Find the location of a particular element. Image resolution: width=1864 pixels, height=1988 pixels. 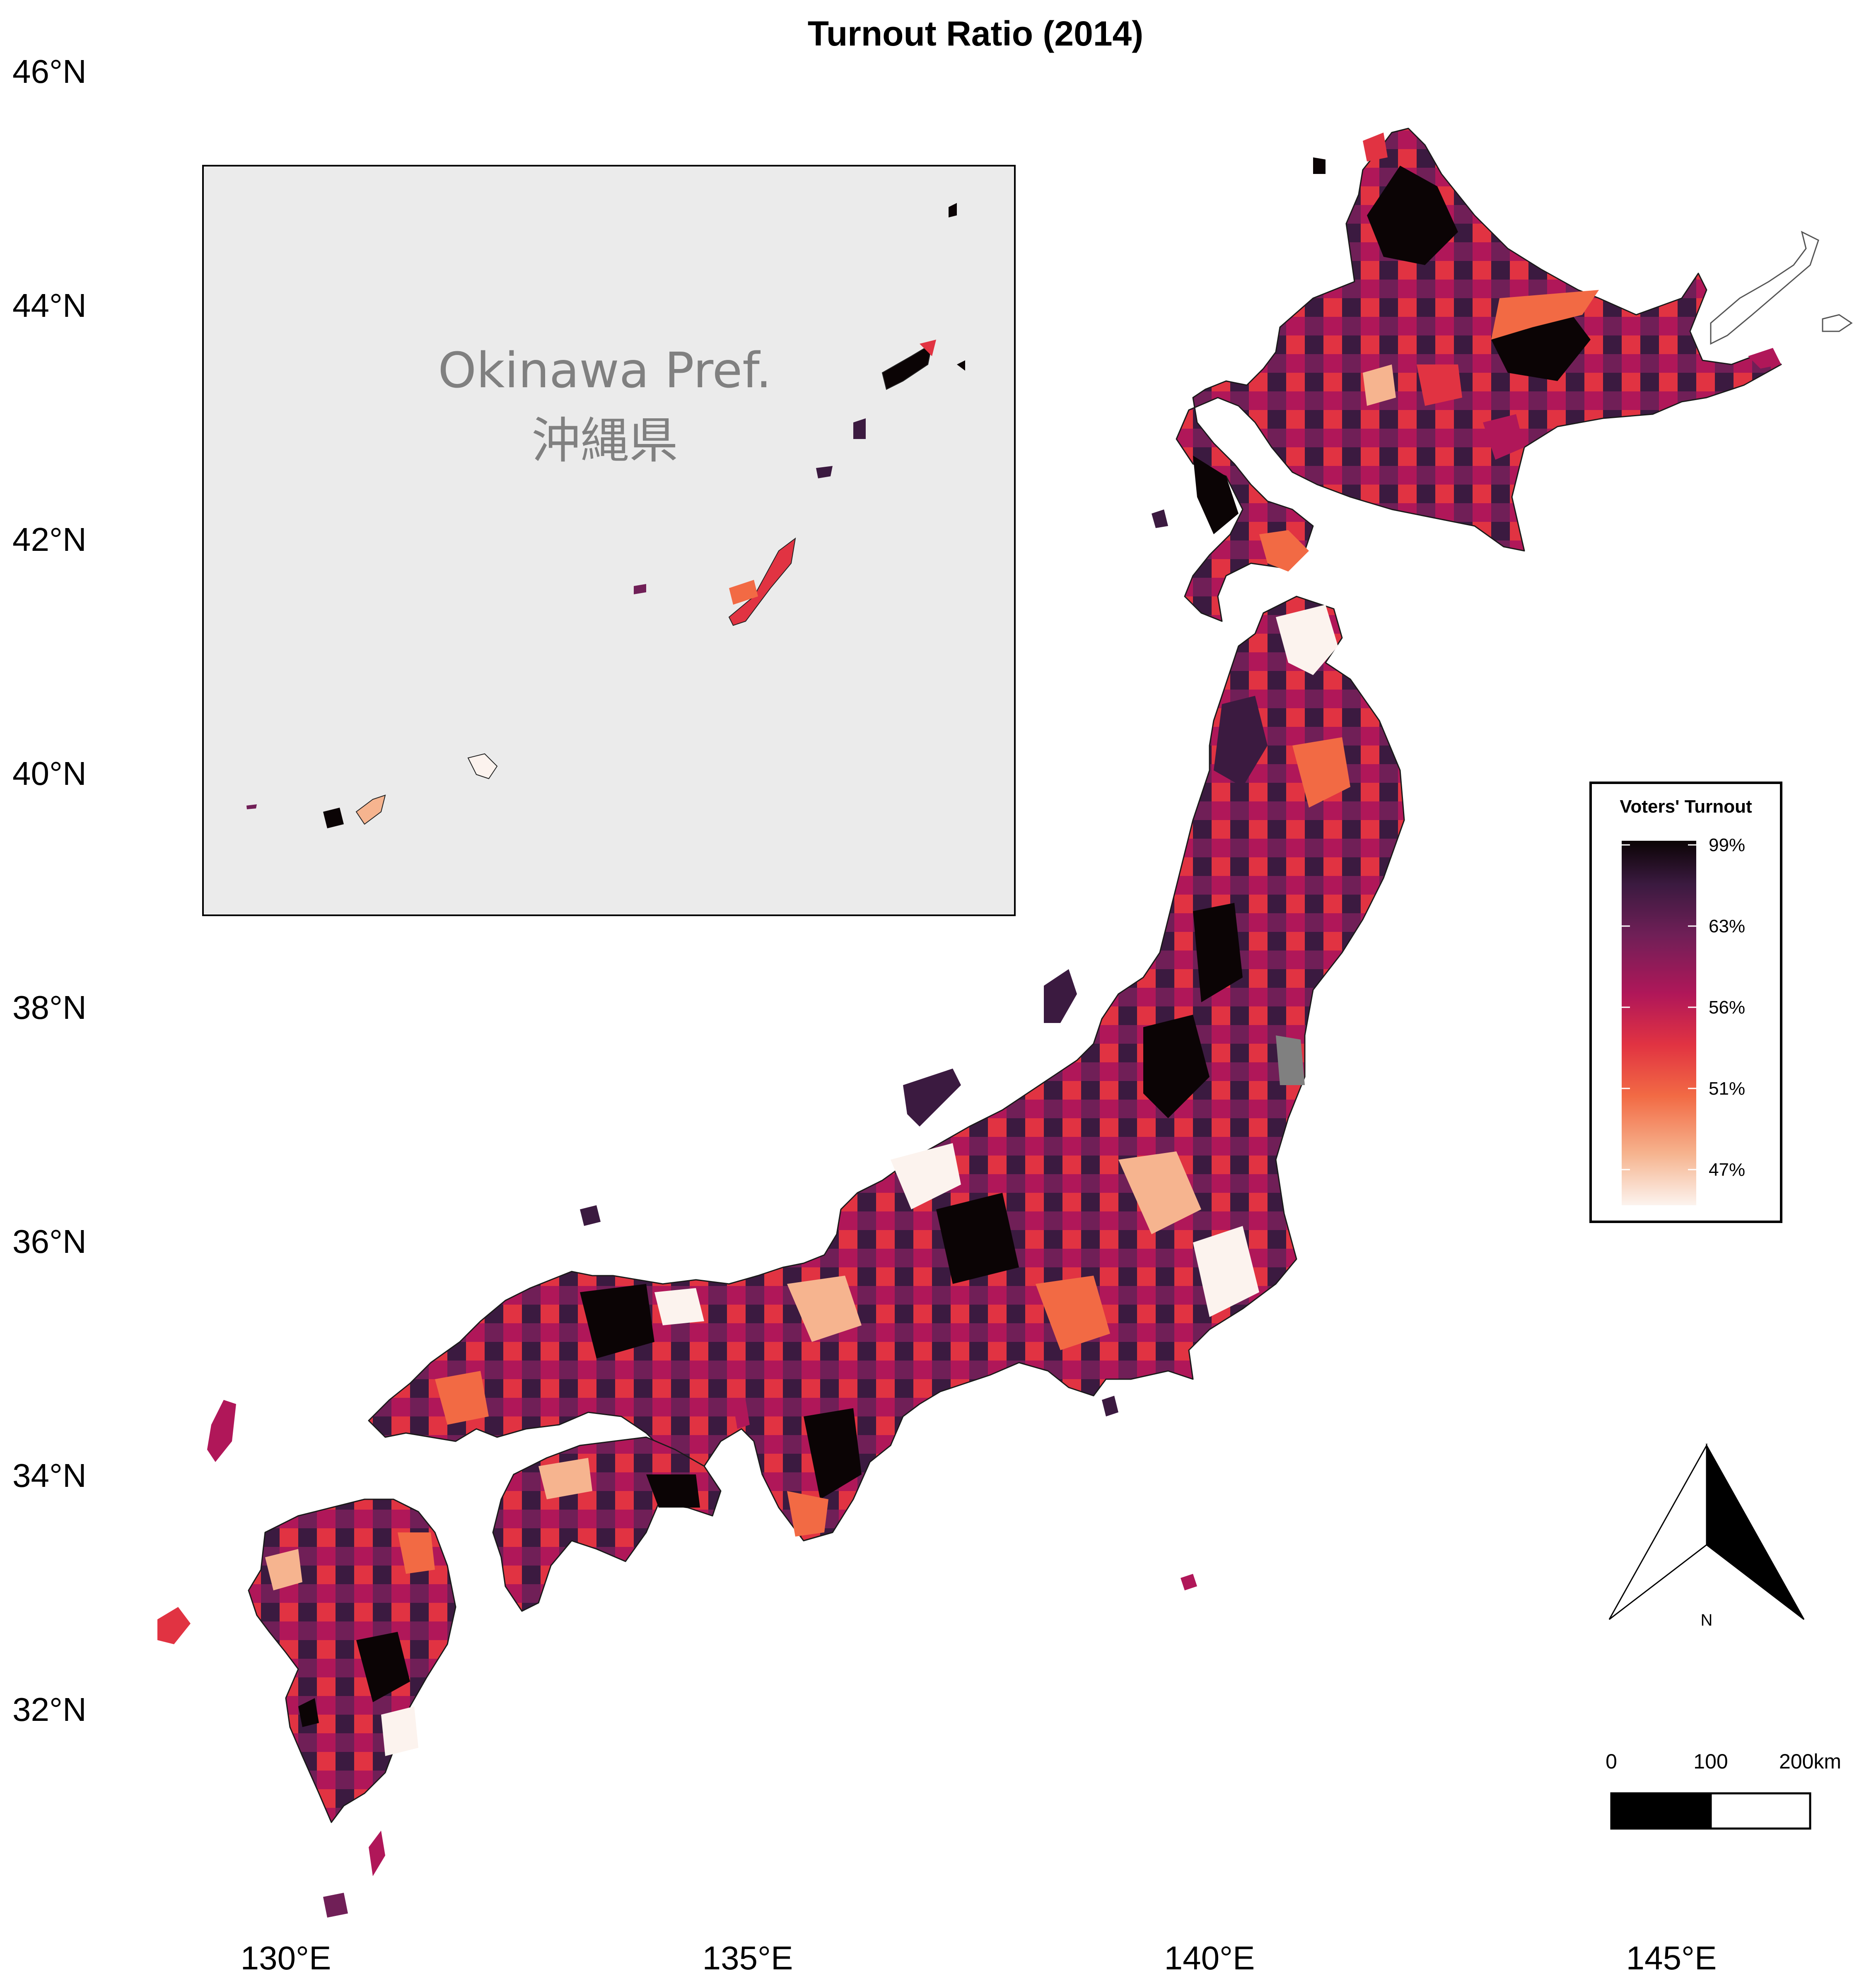

shikoku-region is located at coordinates (607, 1524).